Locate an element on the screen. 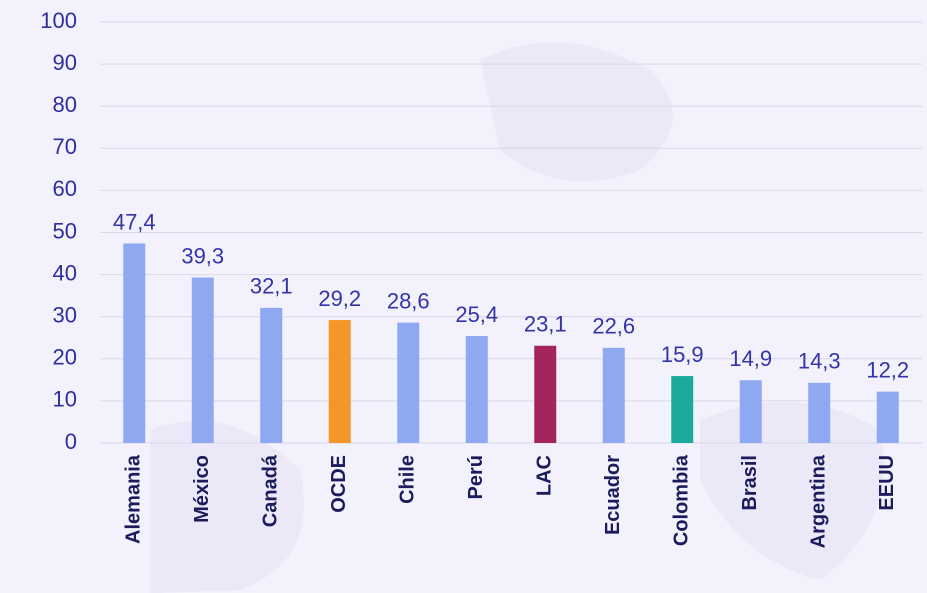 The image size is (927, 593). y-tick-label: 20 is located at coordinates (65, 357).